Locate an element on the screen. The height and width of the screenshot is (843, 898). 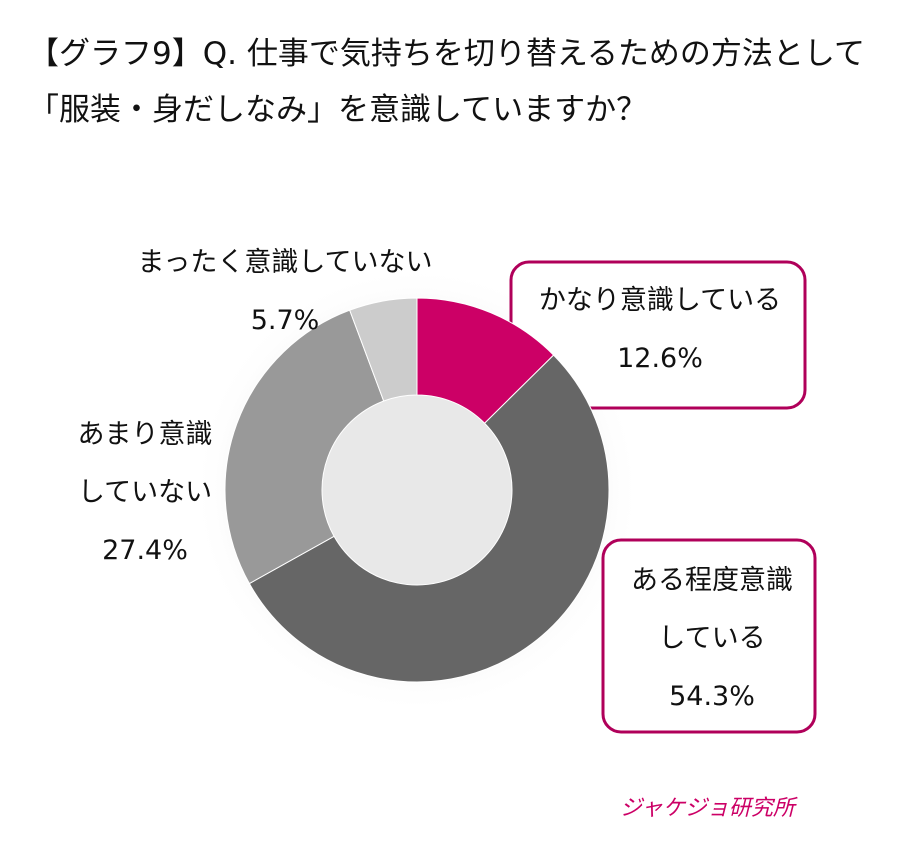
slice-label: まったく意識していない 5.7% is located at coordinates (284, 292).